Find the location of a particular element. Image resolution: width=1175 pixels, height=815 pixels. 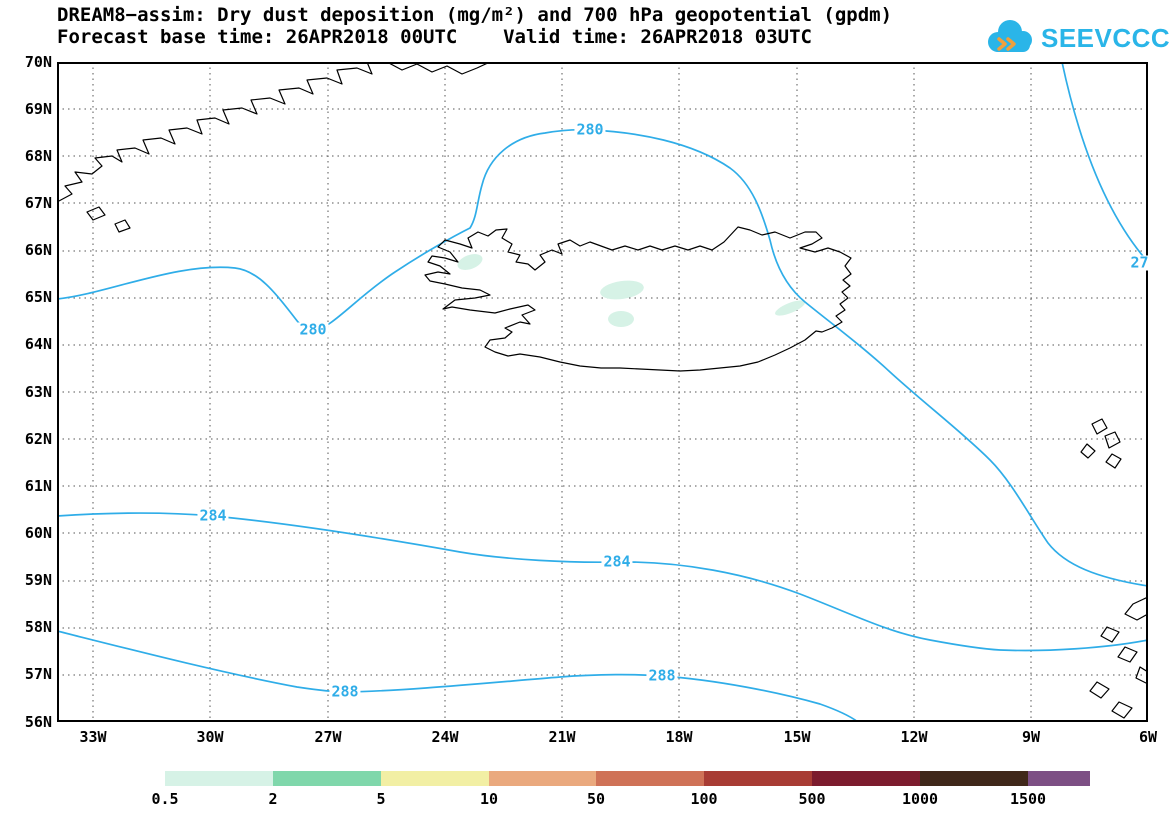

coastline-iceland is located at coordinates (638, 299).